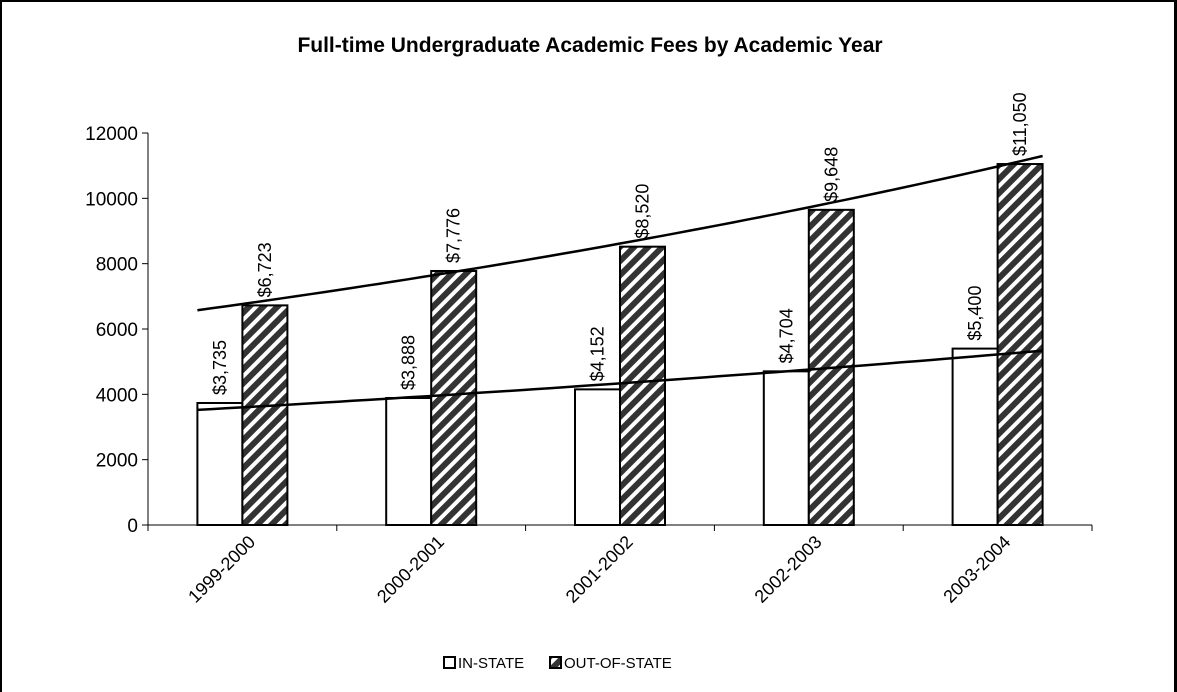 The width and height of the screenshot is (1177, 692). What do you see at coordinates (117, 461) in the screenshot?
I see `y-tick-label: 2000` at bounding box center [117, 461].